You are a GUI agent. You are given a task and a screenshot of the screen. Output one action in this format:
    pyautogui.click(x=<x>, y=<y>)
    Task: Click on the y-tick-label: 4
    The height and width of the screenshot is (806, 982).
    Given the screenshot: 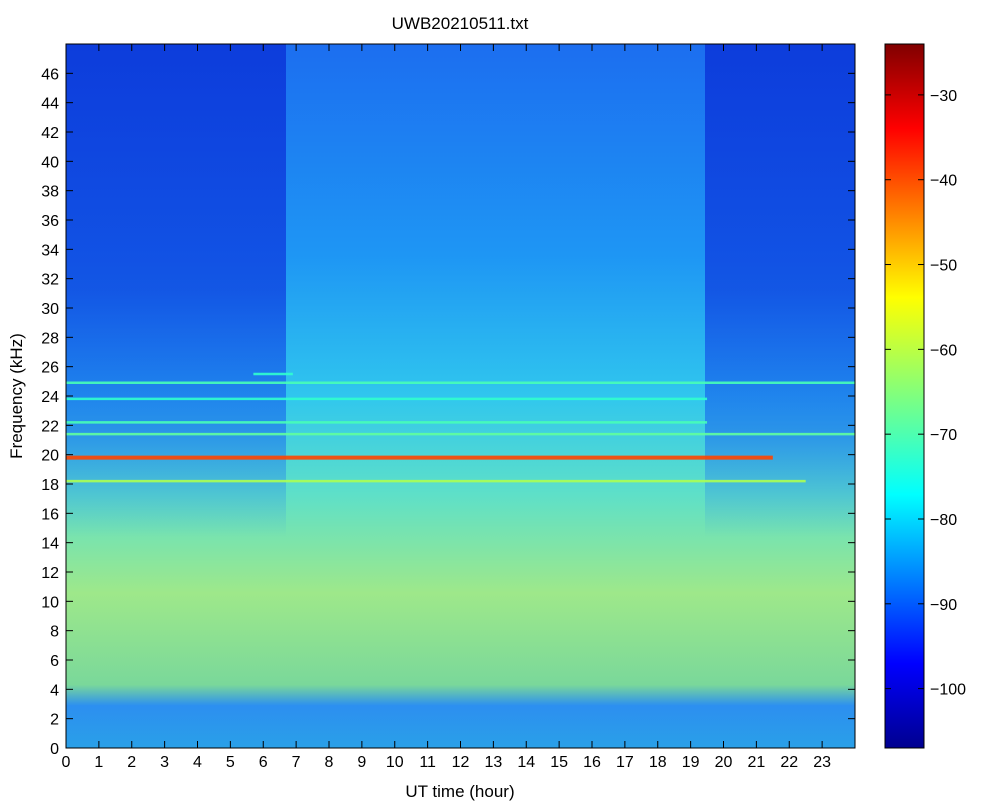 What is the action you would take?
    pyautogui.click(x=54, y=690)
    